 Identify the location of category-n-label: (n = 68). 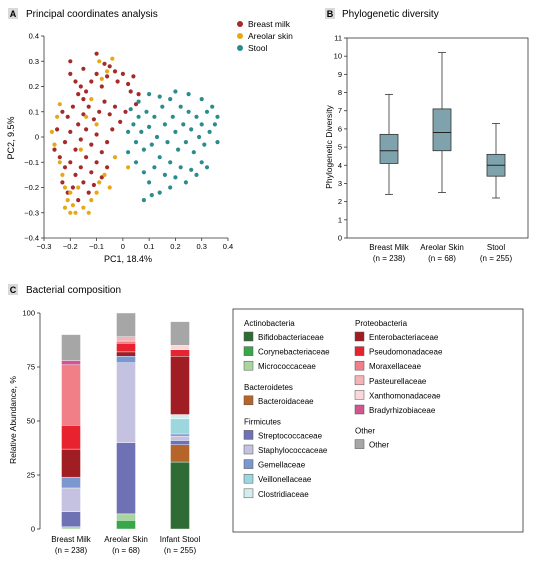
(126, 550).